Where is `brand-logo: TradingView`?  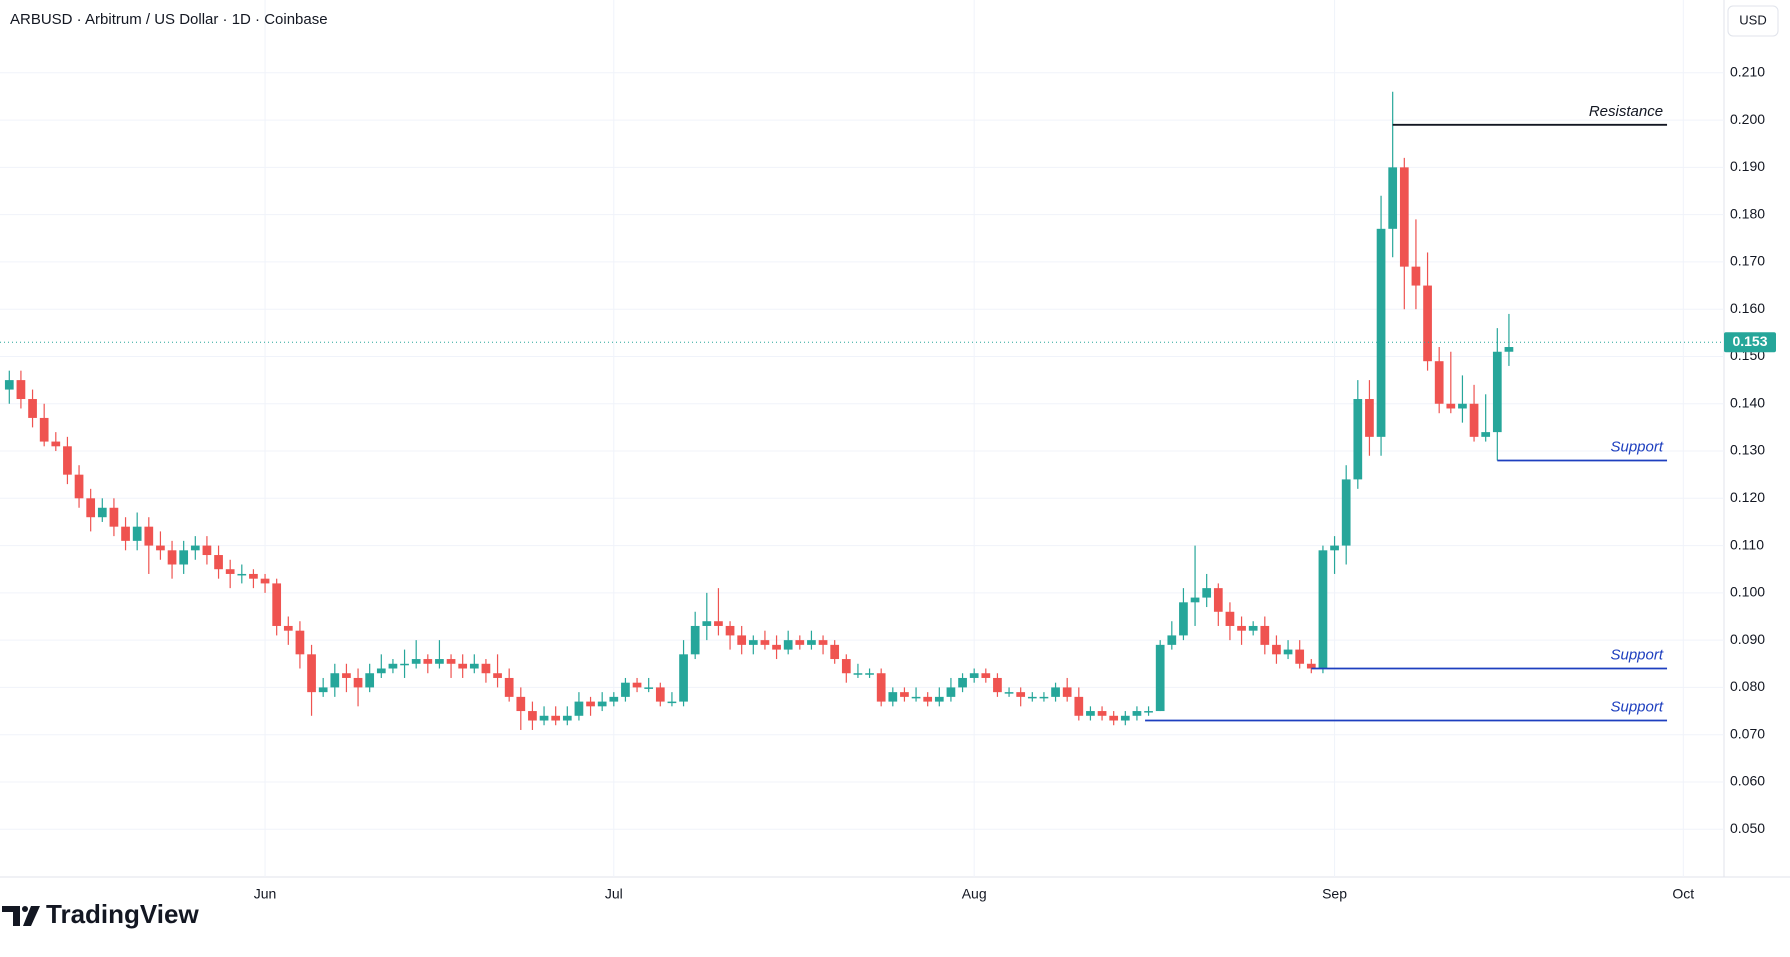 brand-logo: TradingView is located at coordinates (100, 914).